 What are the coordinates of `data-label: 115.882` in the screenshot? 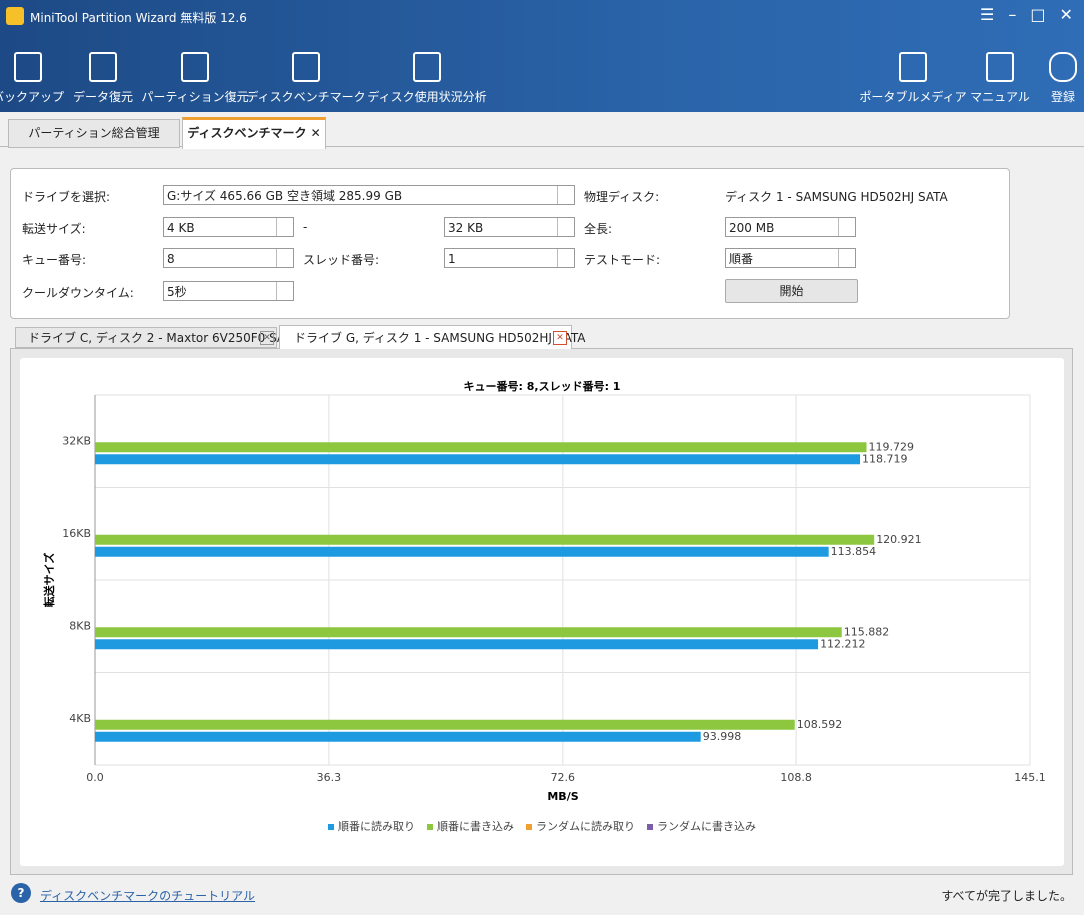 It's located at (867, 631).